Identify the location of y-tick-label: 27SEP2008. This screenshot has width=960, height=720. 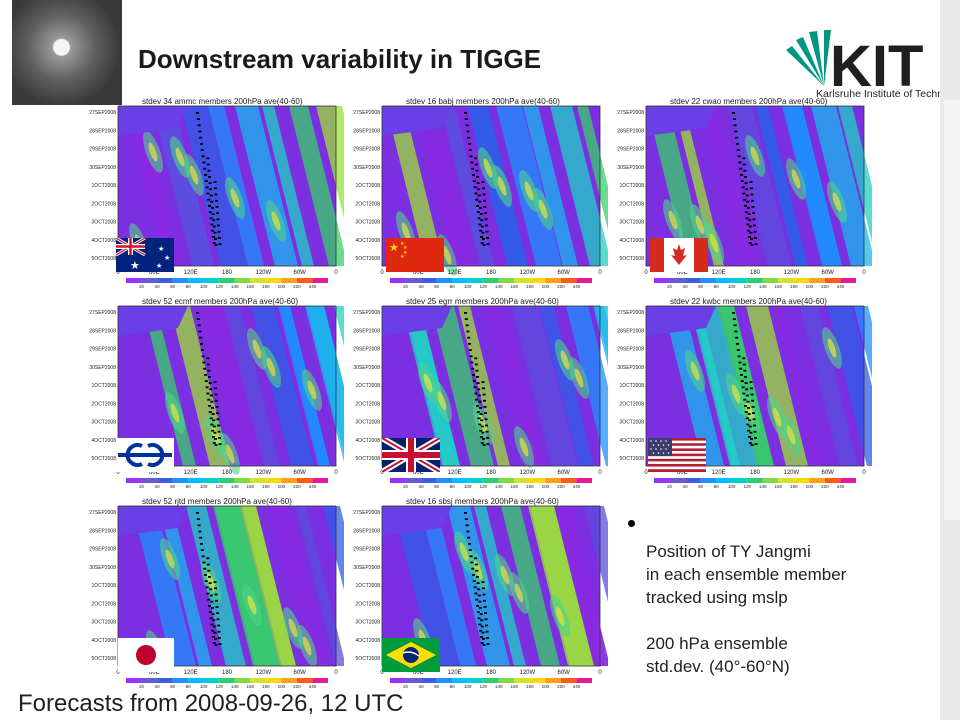
(366, 313).